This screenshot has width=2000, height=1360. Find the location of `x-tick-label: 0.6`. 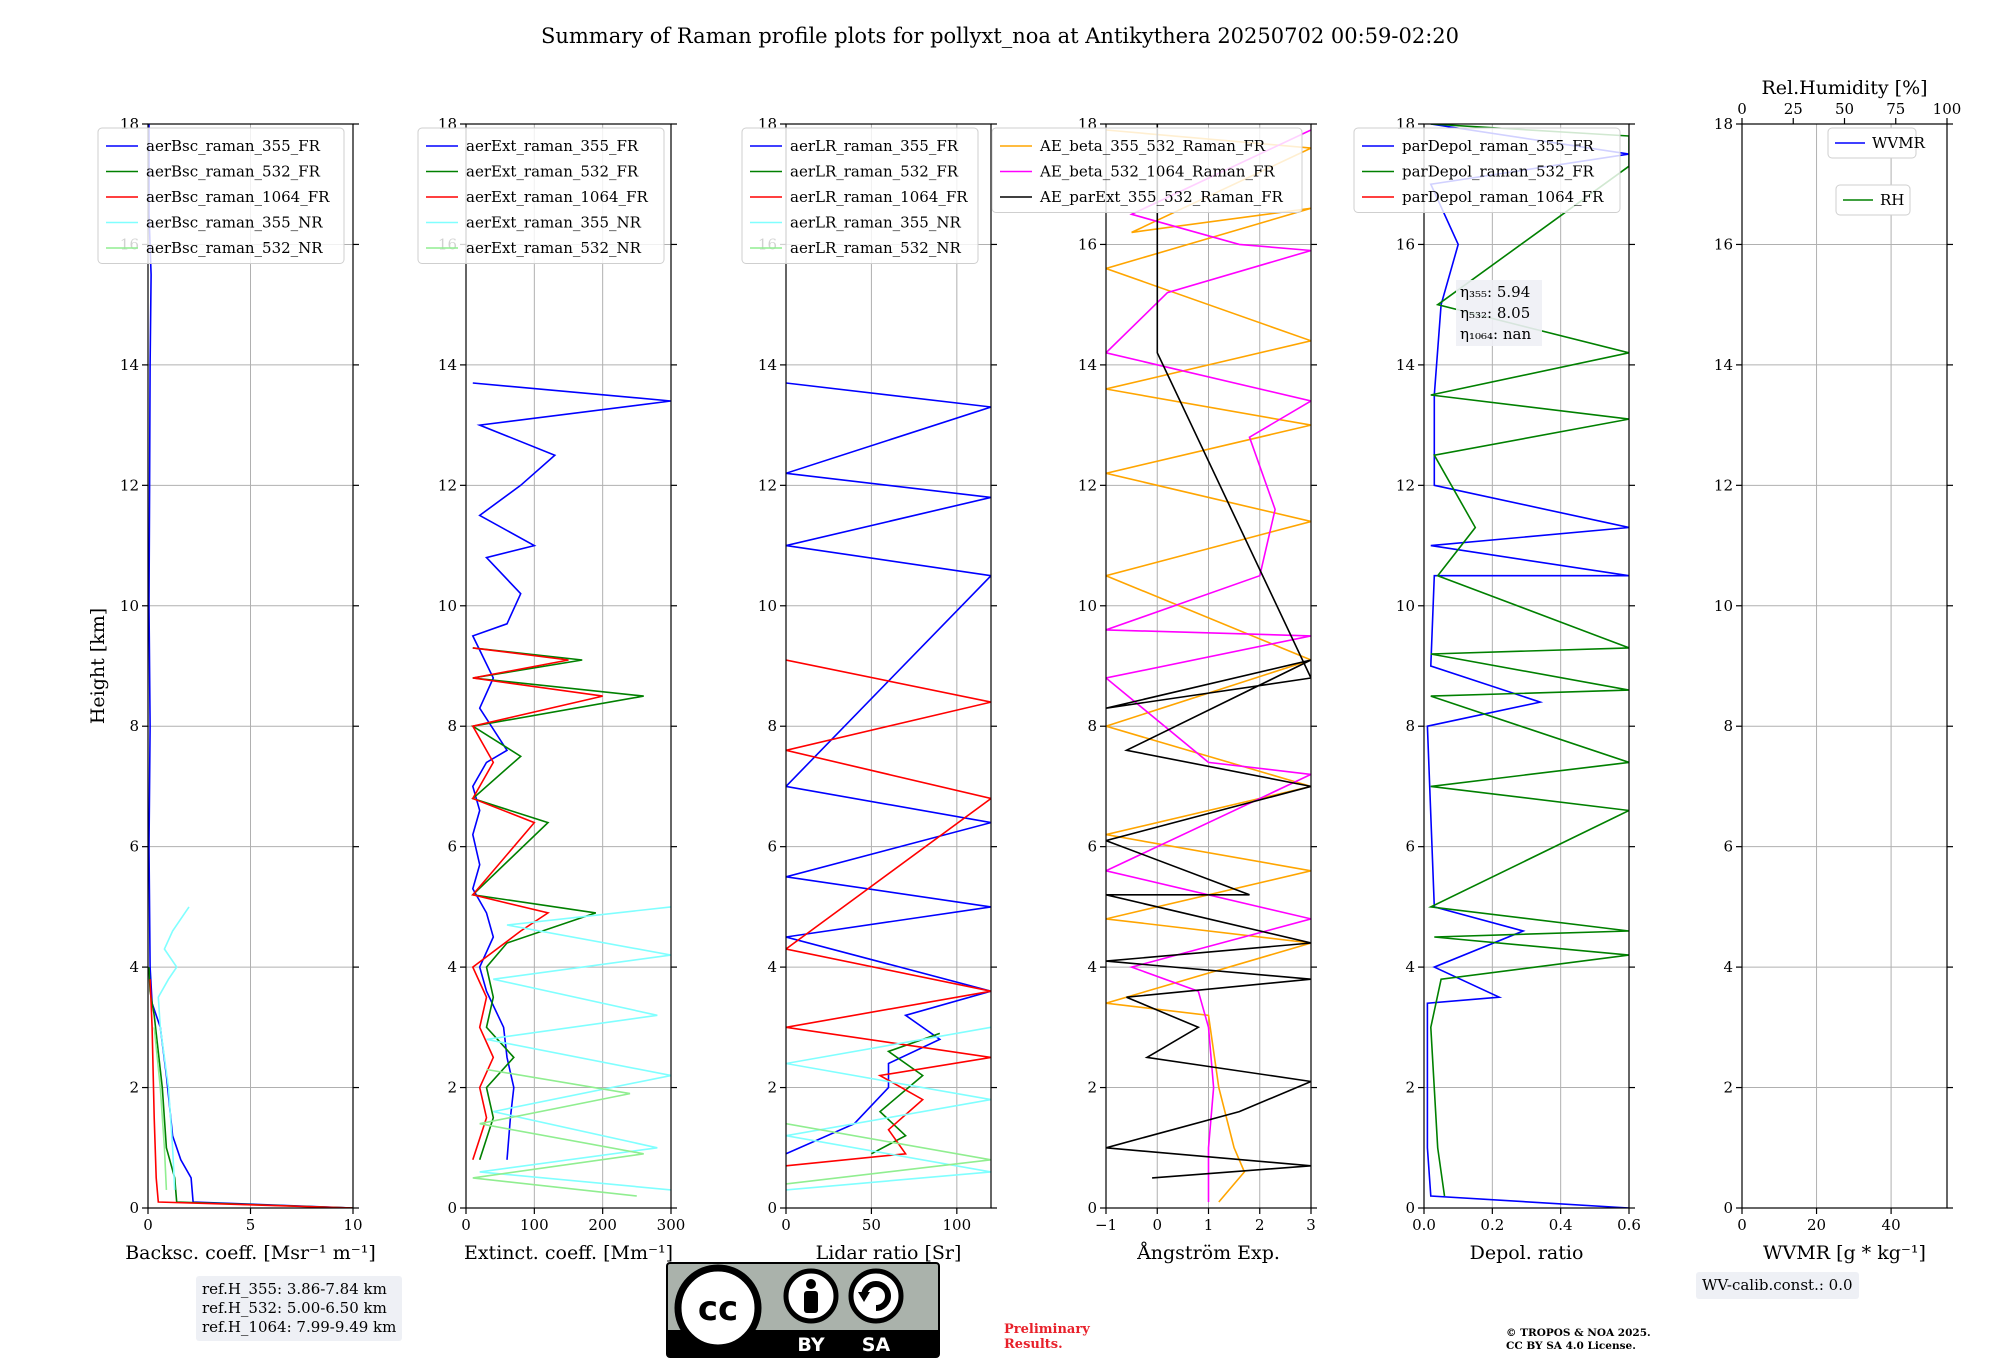

x-tick-label: 0.6 is located at coordinates (1629, 1225).